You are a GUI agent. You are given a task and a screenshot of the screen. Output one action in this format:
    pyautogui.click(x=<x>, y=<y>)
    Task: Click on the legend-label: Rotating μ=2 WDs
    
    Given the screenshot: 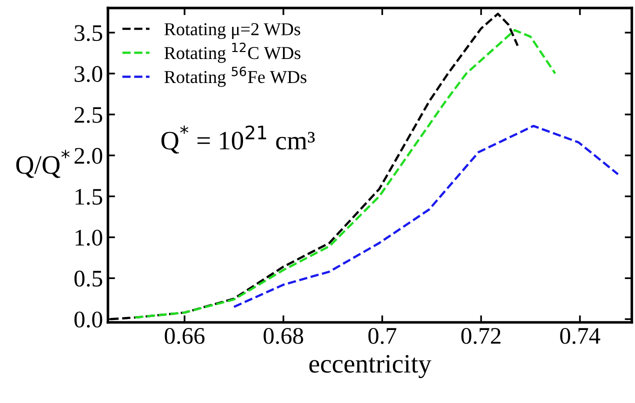 What is the action you would take?
    pyautogui.click(x=232, y=31)
    